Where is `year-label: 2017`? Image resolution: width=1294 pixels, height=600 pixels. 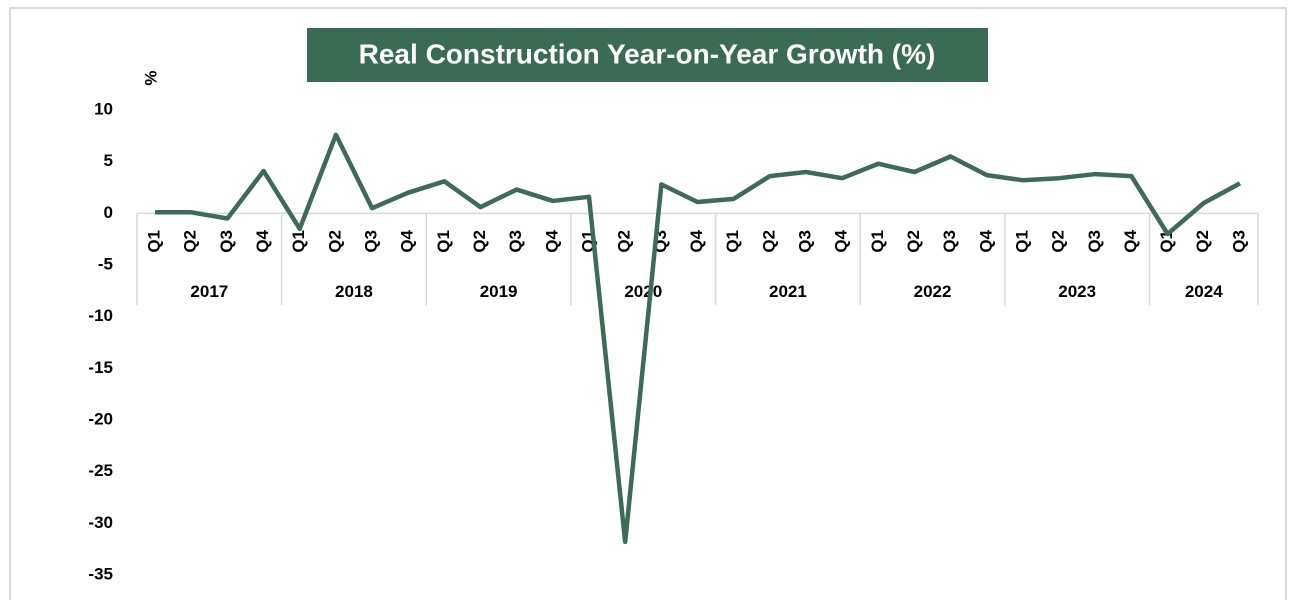 year-label: 2017 is located at coordinates (209, 291).